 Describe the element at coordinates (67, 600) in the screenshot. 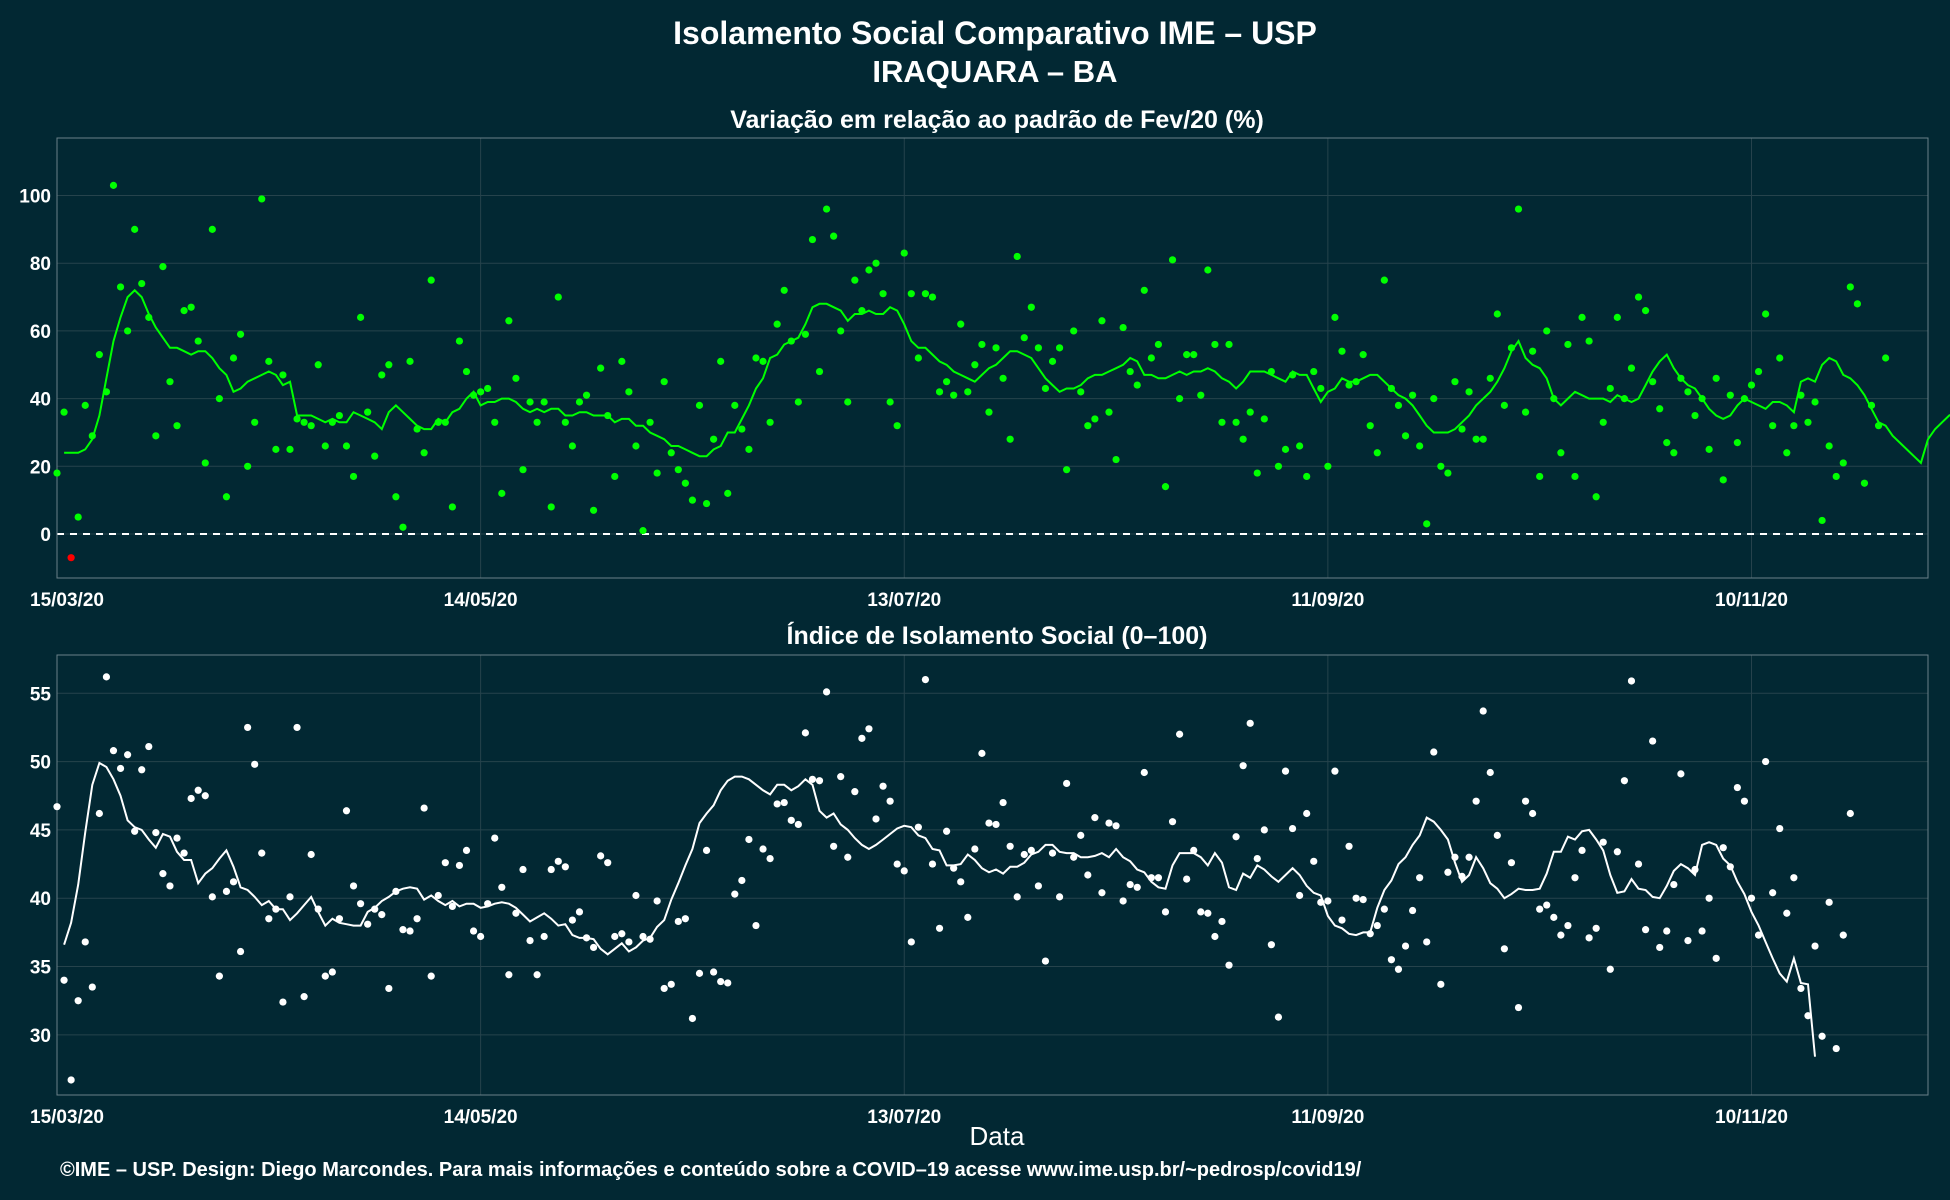

I see `variation-x-tick-label: 15/03/20` at that location.